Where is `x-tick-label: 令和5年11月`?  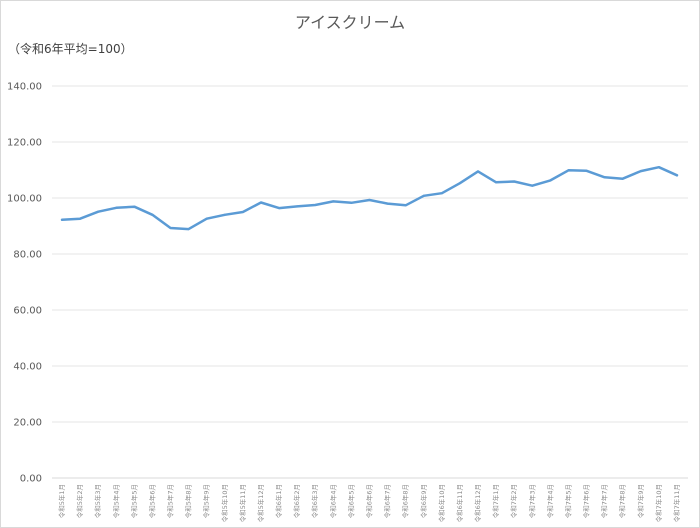
x-tick-label: 令和5年11月 is located at coordinates (242, 503).